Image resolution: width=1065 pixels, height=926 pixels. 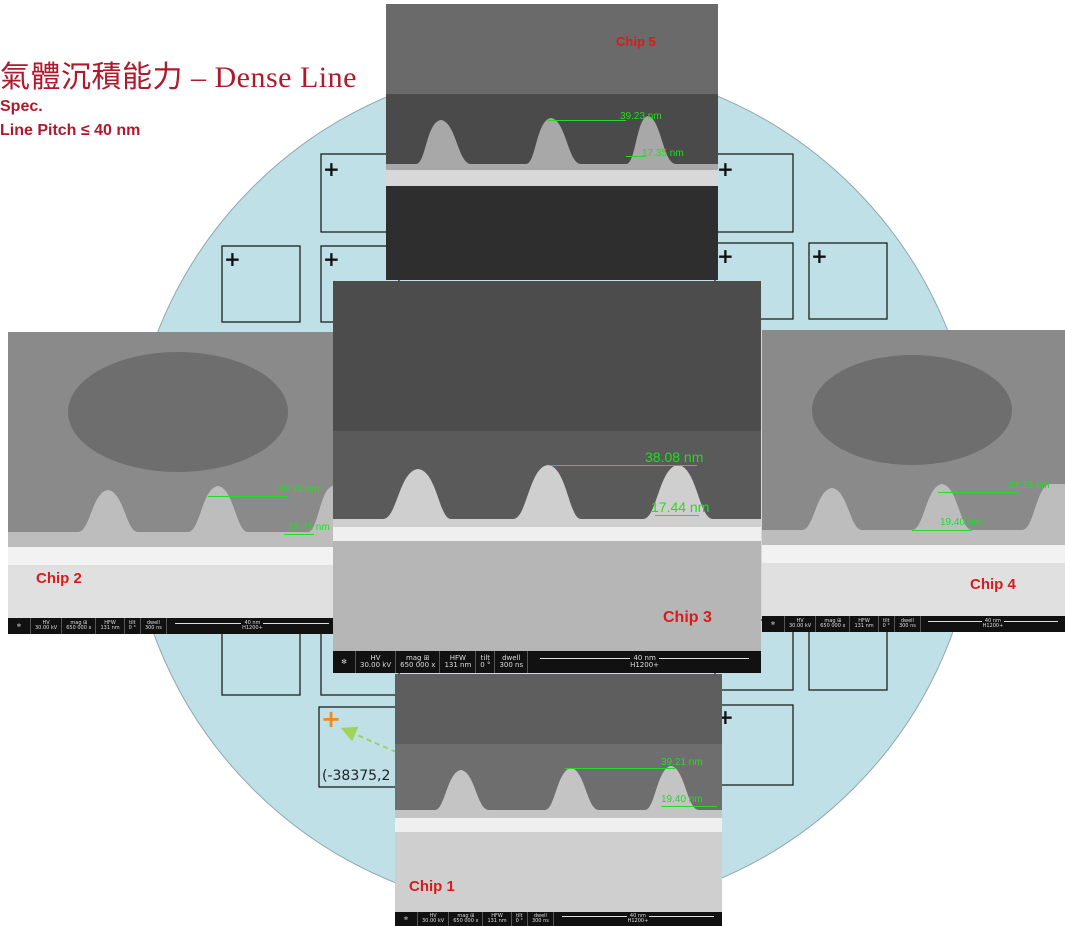 I want to click on spec-value: Line Pitch ≤ 40 nm, so click(x=70, y=130).